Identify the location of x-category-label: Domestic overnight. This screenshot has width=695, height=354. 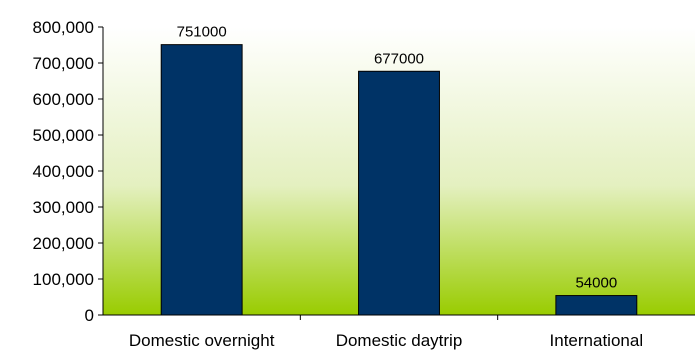
(202, 340).